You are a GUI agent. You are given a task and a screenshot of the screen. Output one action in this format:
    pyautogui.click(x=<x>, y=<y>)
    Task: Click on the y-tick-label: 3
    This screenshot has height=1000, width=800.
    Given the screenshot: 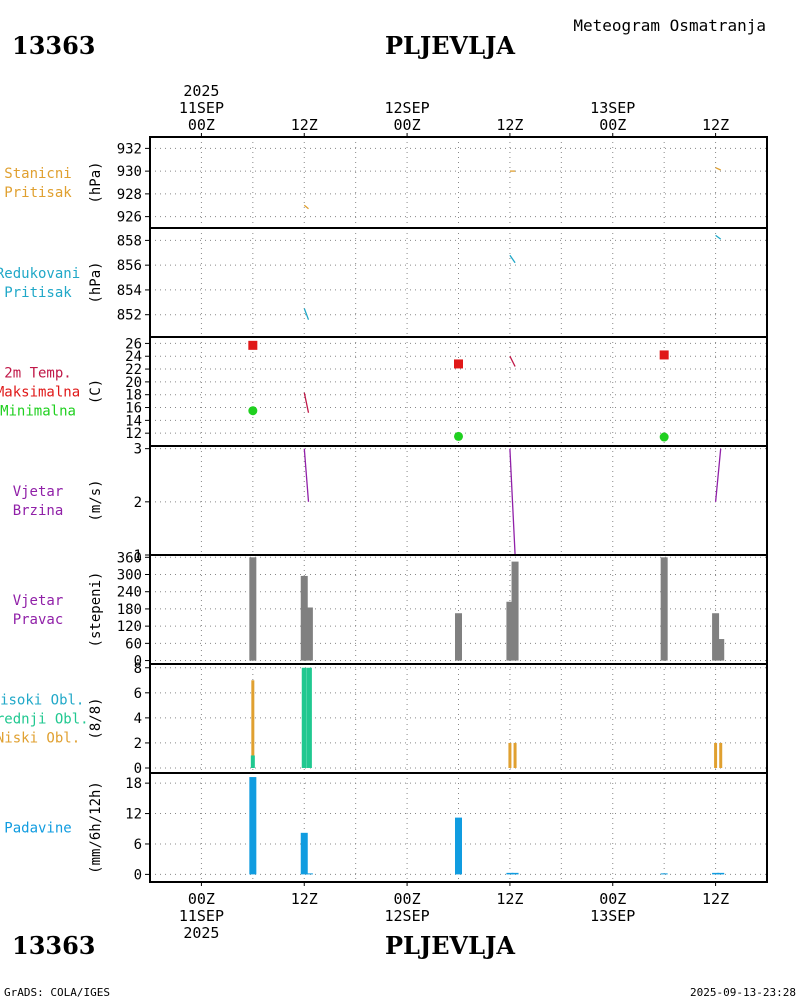 What is the action you would take?
    pyautogui.click(x=138, y=450)
    